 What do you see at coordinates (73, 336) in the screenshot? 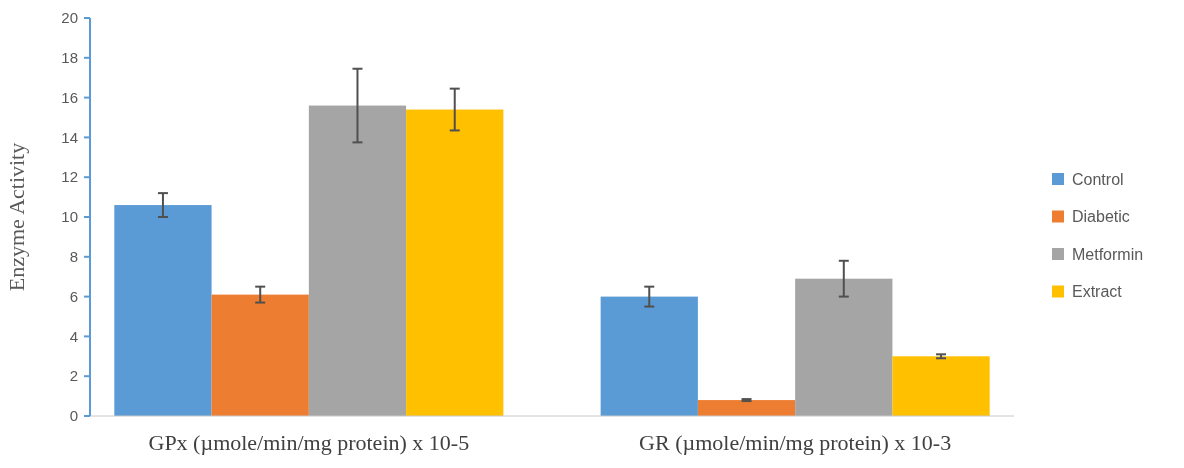
I see `y-tick-label: 4` at bounding box center [73, 336].